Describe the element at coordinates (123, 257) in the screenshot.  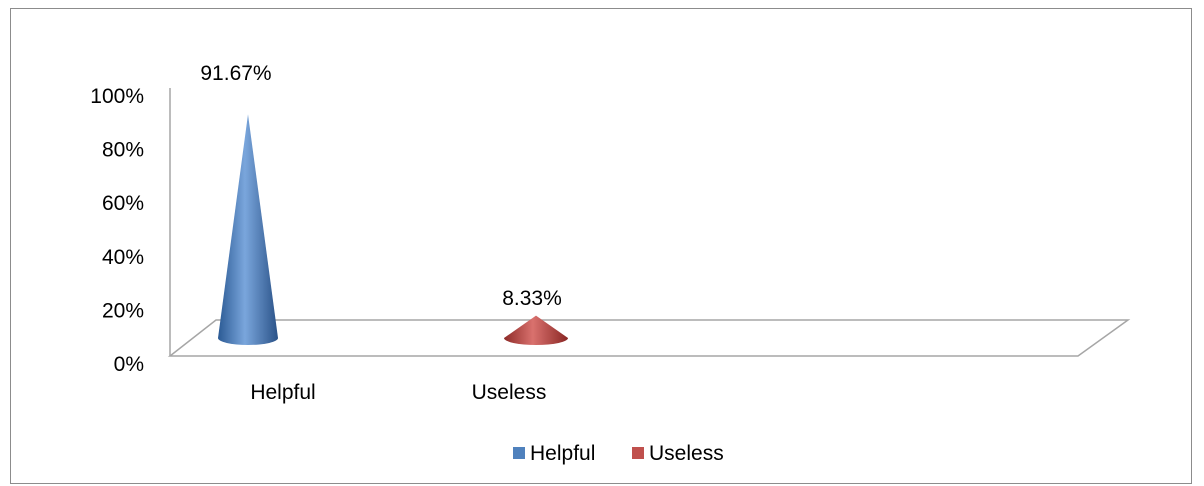
I see `y-tick-label: 40%` at that location.